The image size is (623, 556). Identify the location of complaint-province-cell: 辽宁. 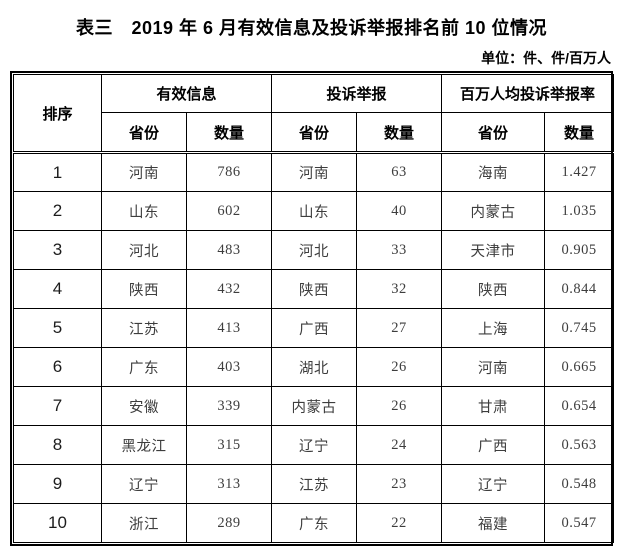
(314, 445).